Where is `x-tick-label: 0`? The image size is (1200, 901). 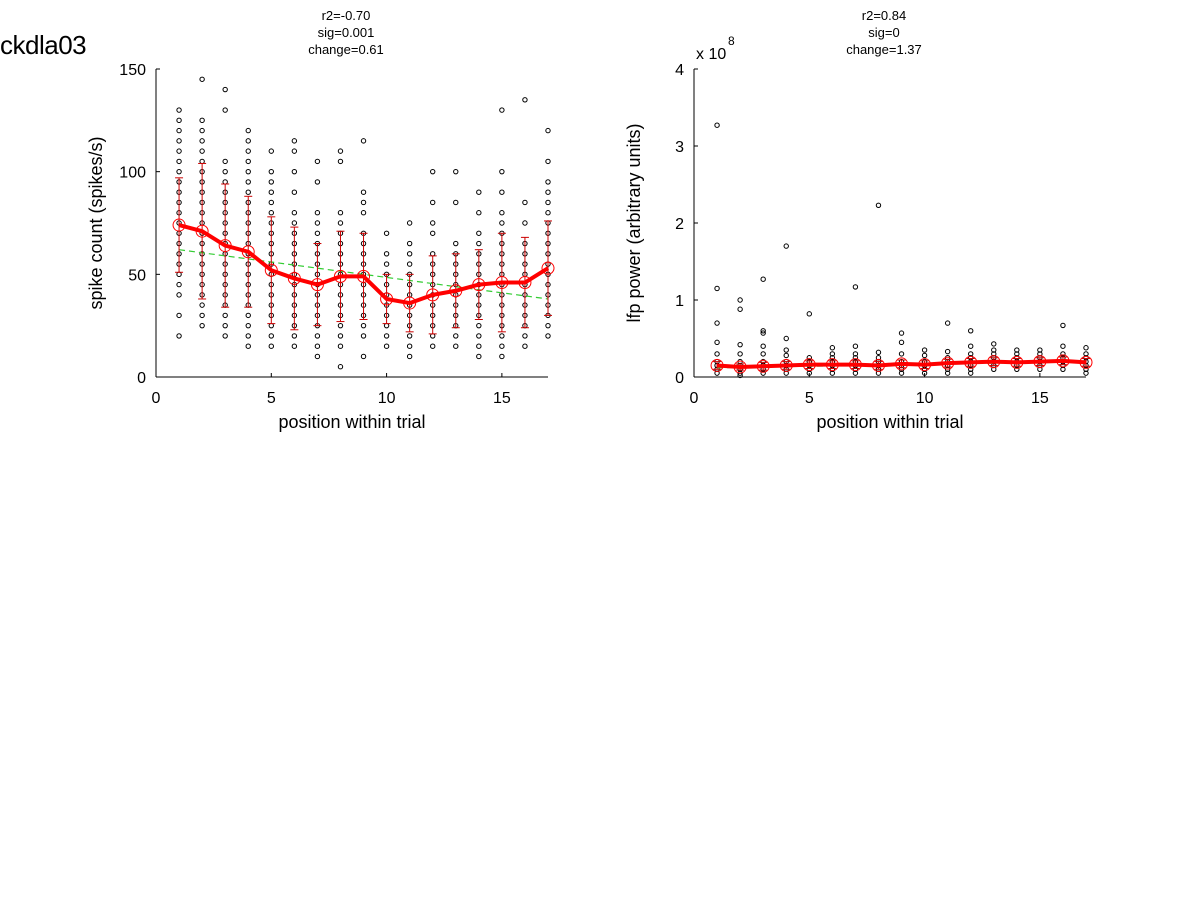
x-tick-label: 0 is located at coordinates (694, 398).